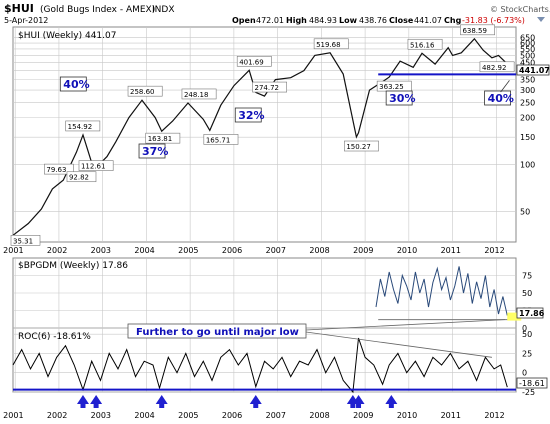 This screenshot has height=424, width=550. I want to click on price-annotation-label: 154.92, so click(80, 127).